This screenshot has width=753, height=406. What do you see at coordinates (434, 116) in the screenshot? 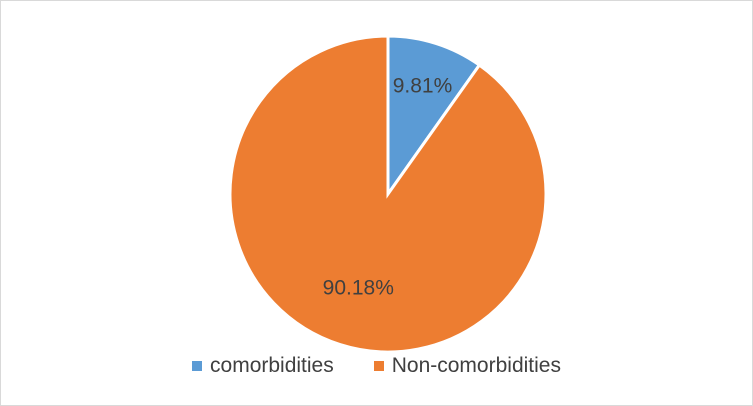
I see `pie-slice-comorbidities` at bounding box center [434, 116].